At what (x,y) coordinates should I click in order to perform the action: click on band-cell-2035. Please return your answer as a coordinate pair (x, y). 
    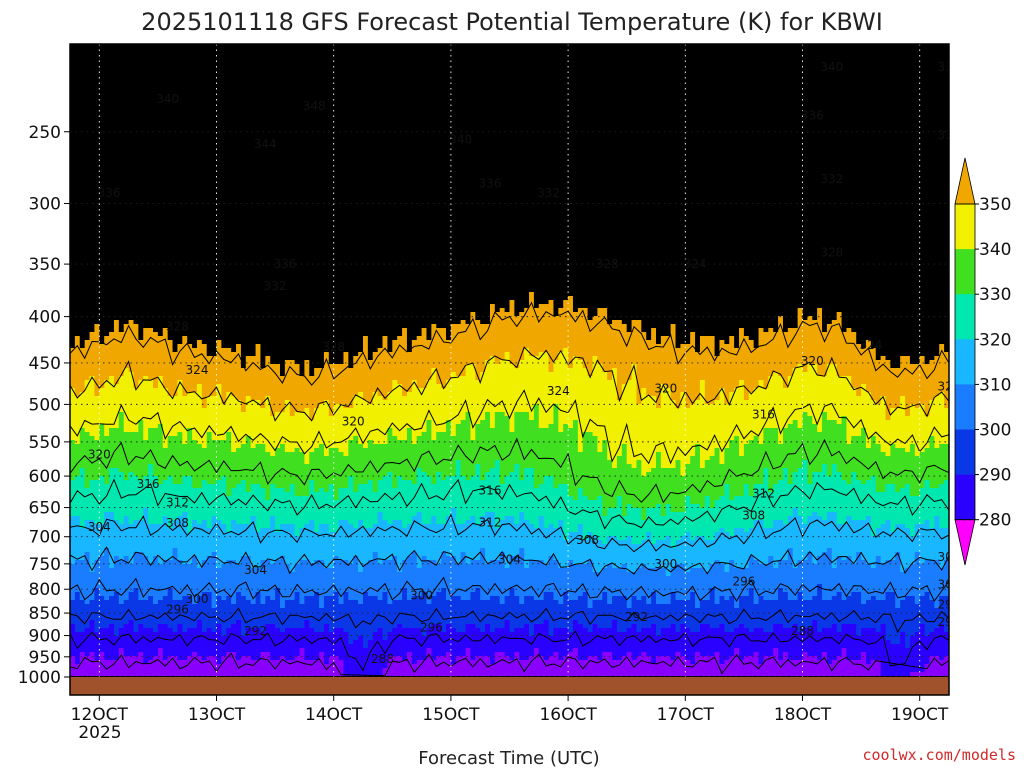
    Looking at the image, I should click on (131, 554).